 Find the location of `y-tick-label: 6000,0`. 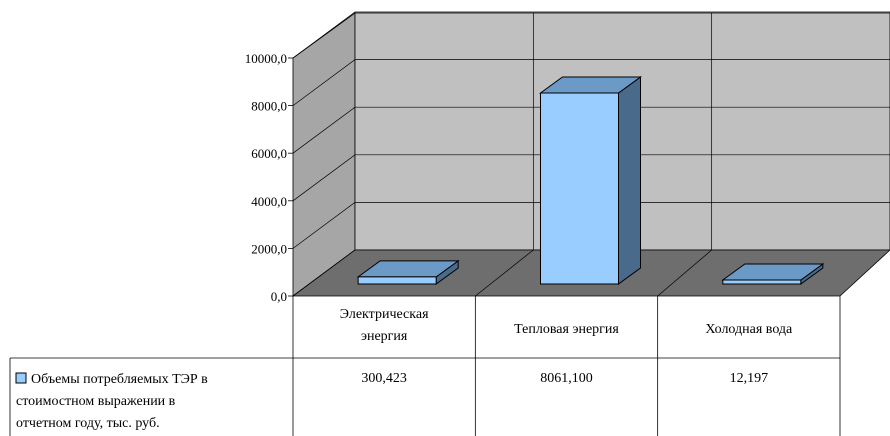

y-tick-label: 6000,0 is located at coordinates (269, 153).